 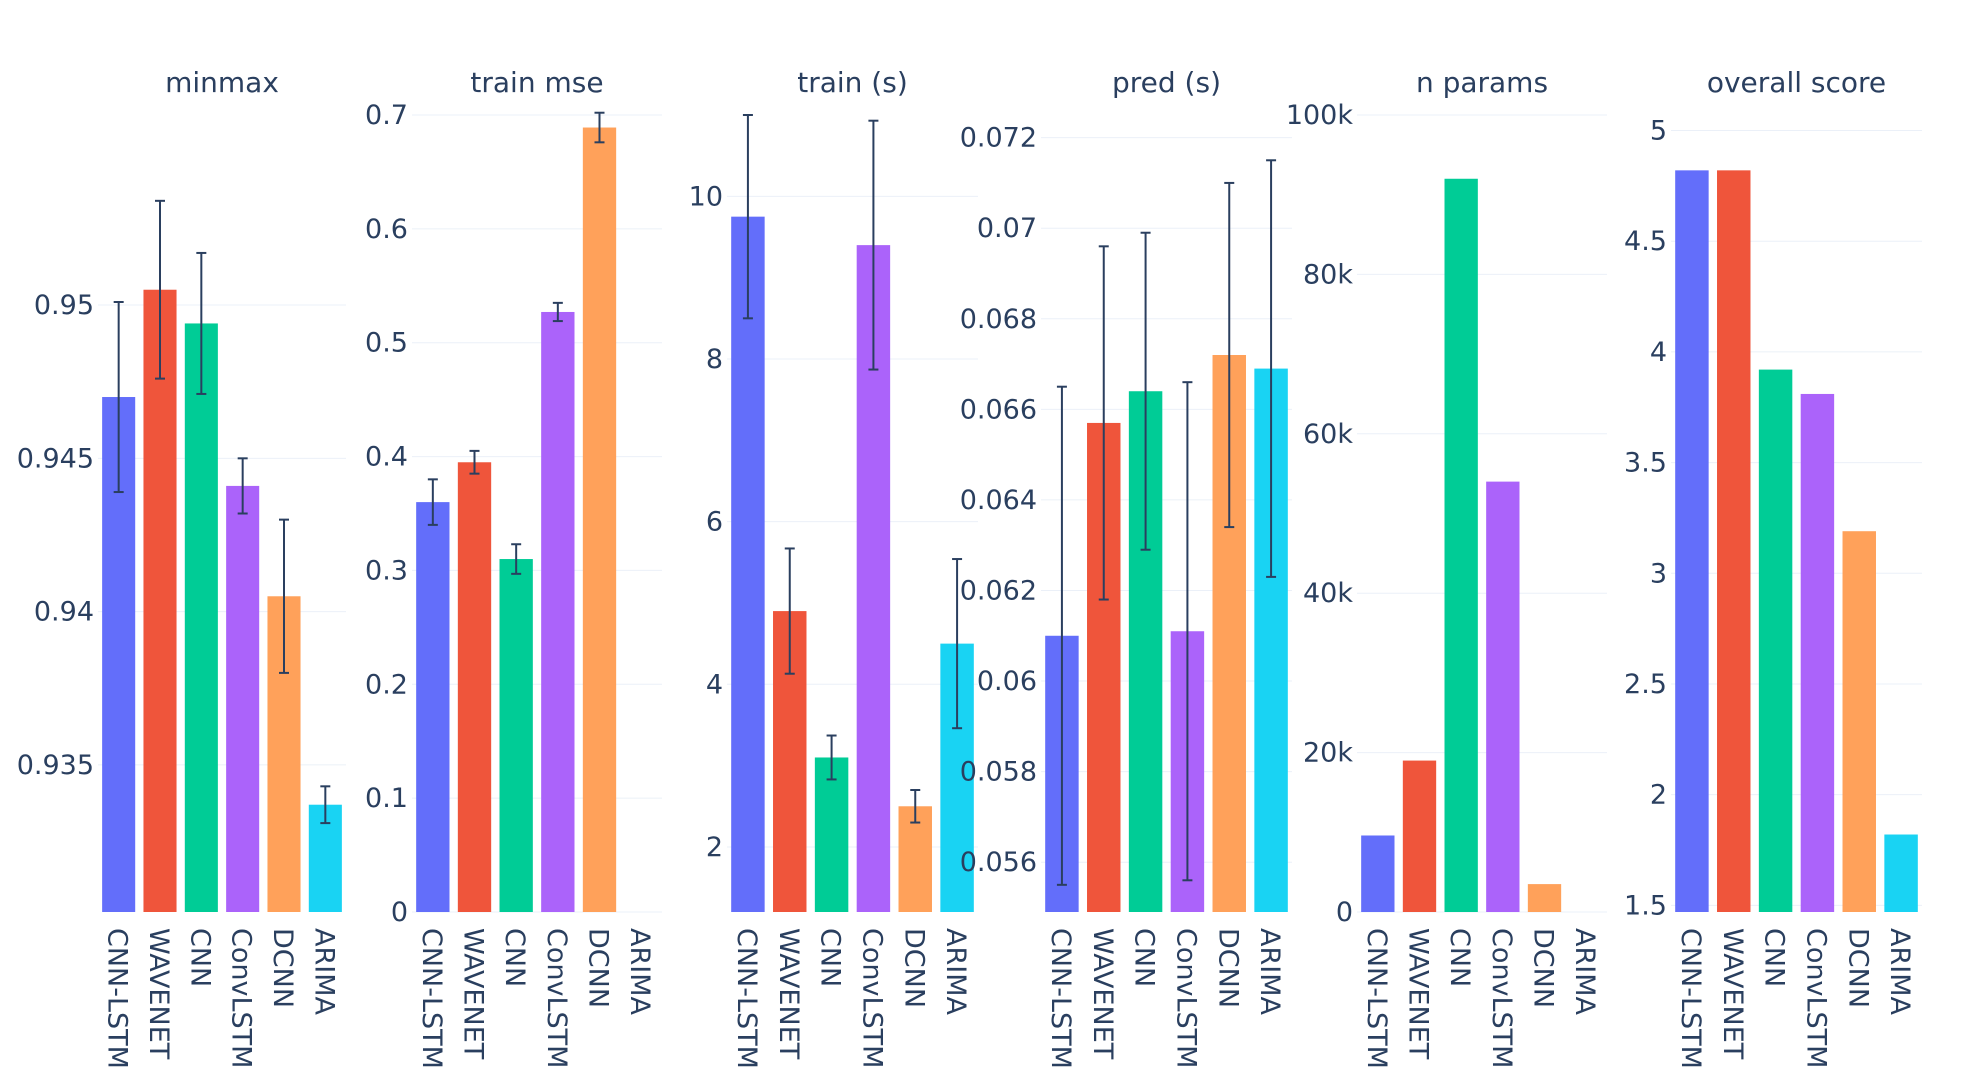 I want to click on y-tick-label: 3, so click(x=1658, y=573).